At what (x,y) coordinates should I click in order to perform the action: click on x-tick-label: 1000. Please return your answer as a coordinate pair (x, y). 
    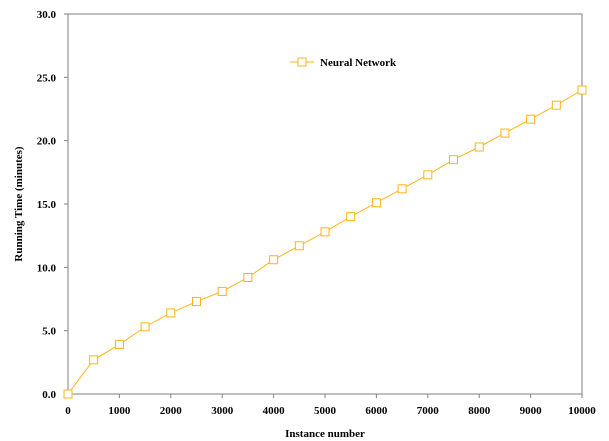
    Looking at the image, I should click on (119, 411).